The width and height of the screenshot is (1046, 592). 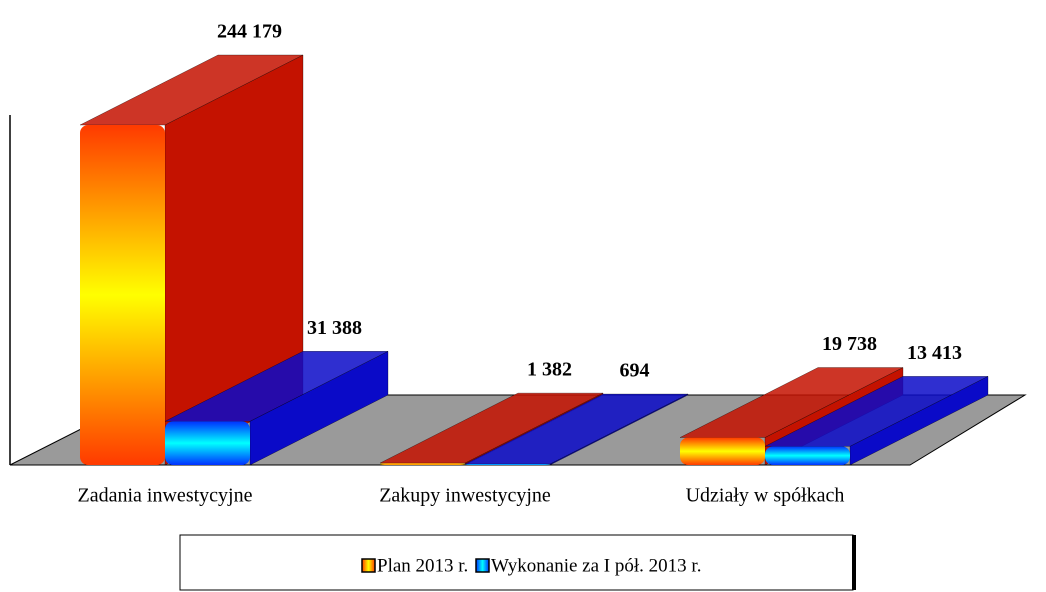 I want to click on x-tick-label: Udziały w spółkach, so click(x=765, y=496).